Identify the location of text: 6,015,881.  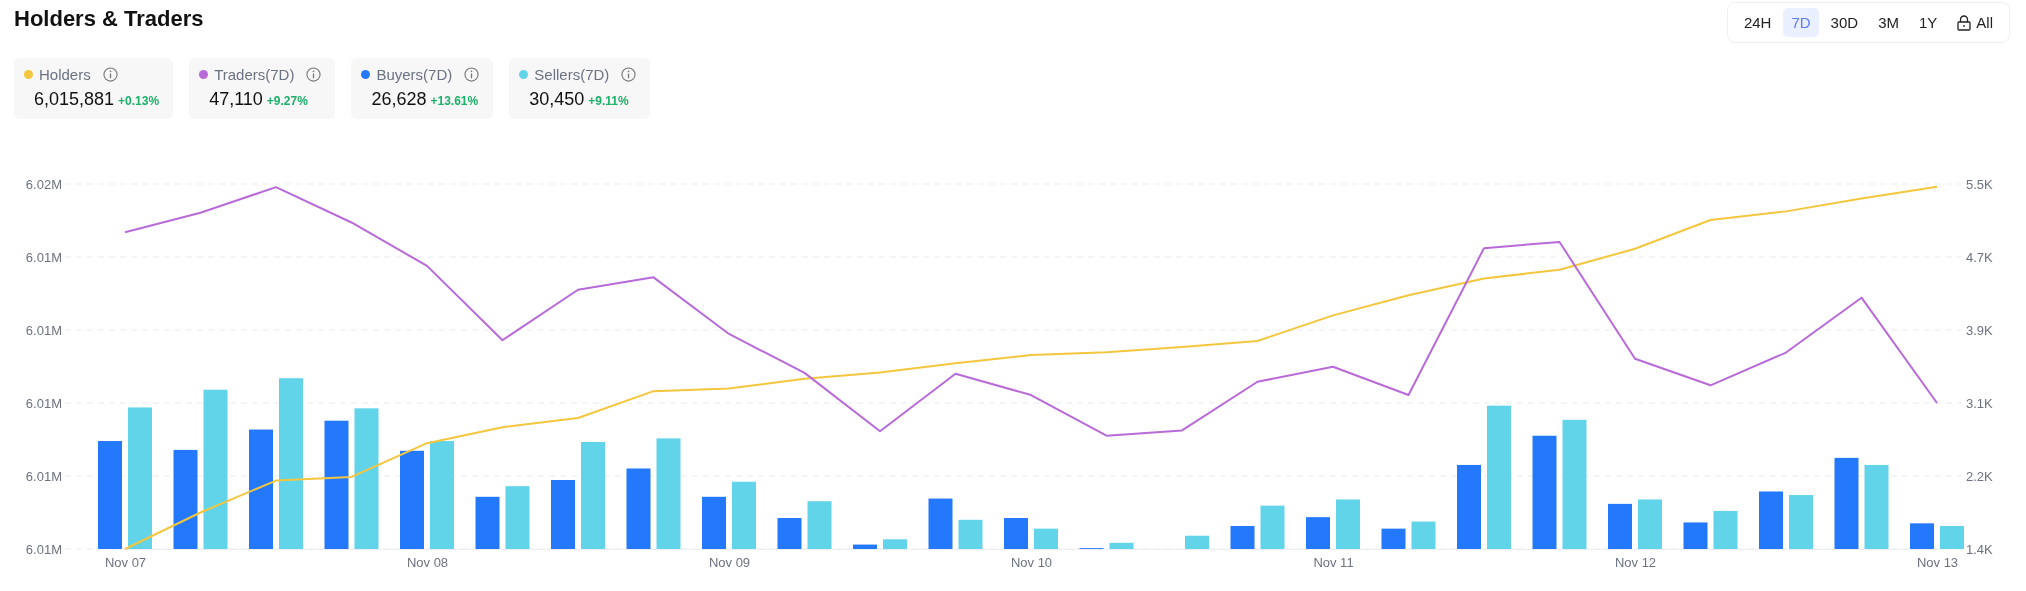
(74, 99).